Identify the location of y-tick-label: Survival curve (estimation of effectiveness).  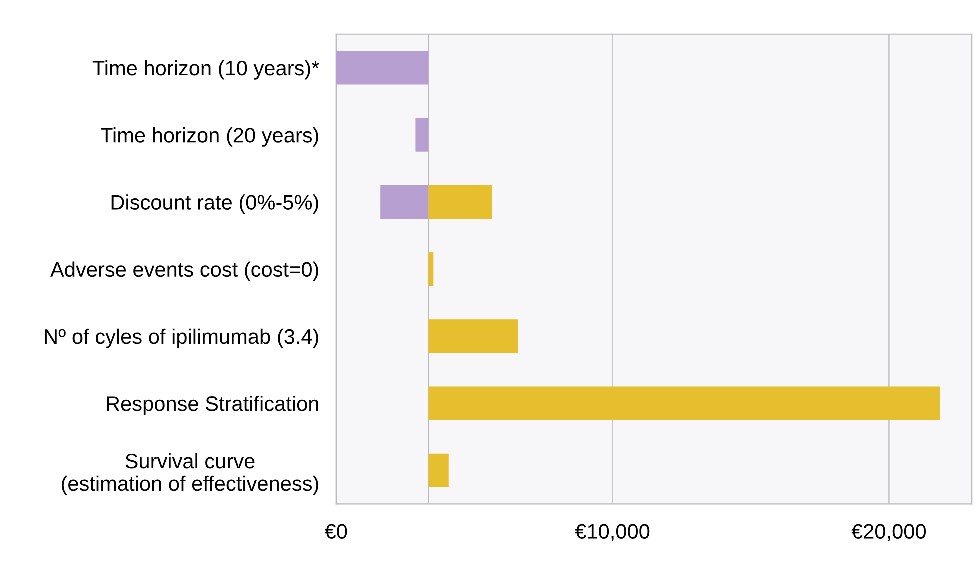
(190, 474).